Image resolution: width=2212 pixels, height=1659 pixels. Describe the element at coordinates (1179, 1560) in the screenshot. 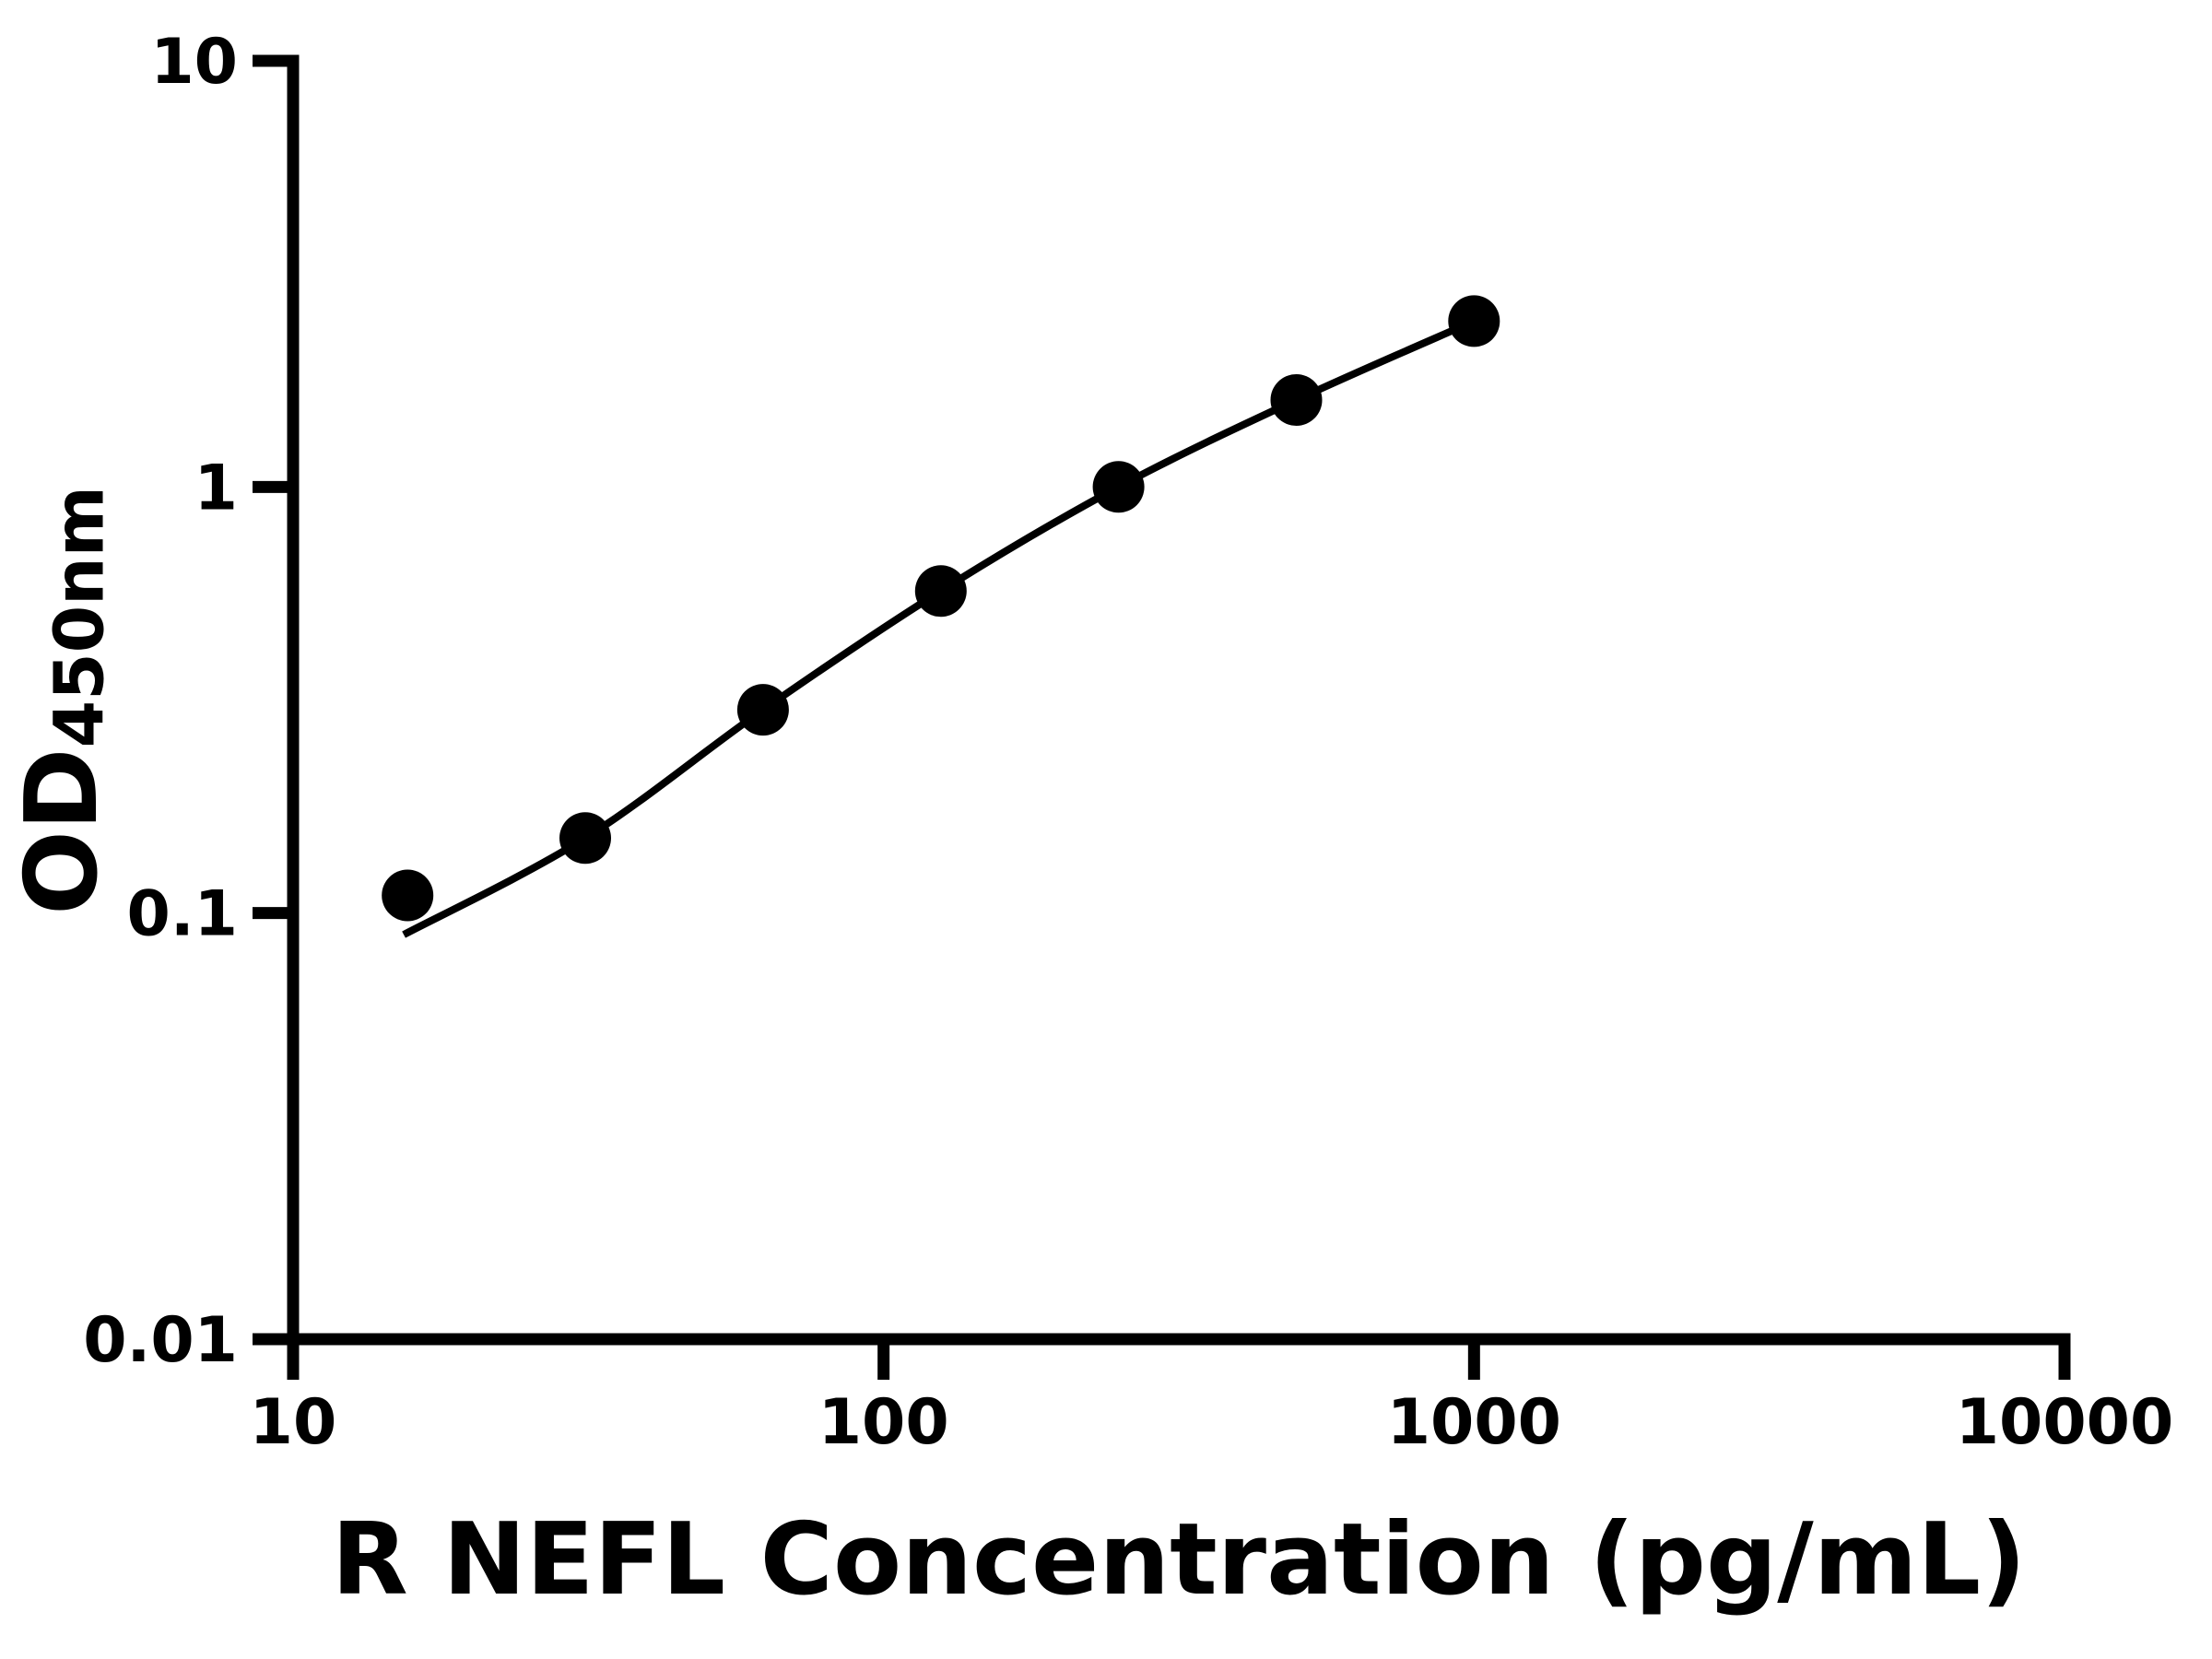

I see `x-axis-title: R NEFL Concentration (pg/mL)` at that location.